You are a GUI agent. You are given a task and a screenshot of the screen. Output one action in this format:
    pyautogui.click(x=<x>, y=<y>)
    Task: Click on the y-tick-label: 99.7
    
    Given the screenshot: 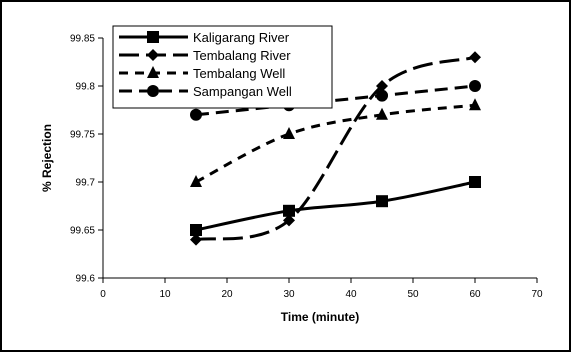 What is the action you would take?
    pyautogui.click(x=86, y=183)
    